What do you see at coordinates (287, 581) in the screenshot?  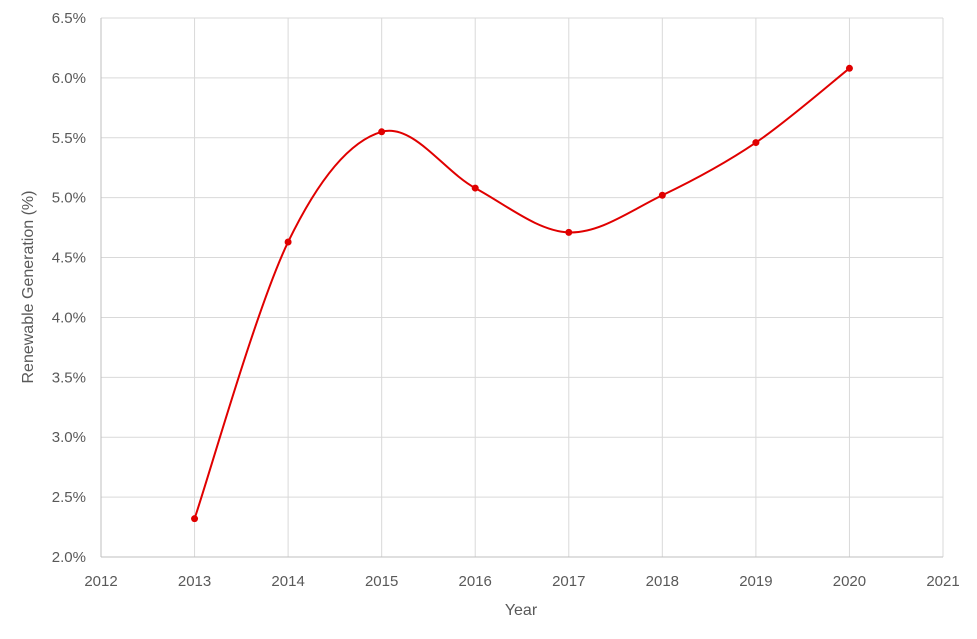 I see `x-tick-label: 2014` at bounding box center [287, 581].